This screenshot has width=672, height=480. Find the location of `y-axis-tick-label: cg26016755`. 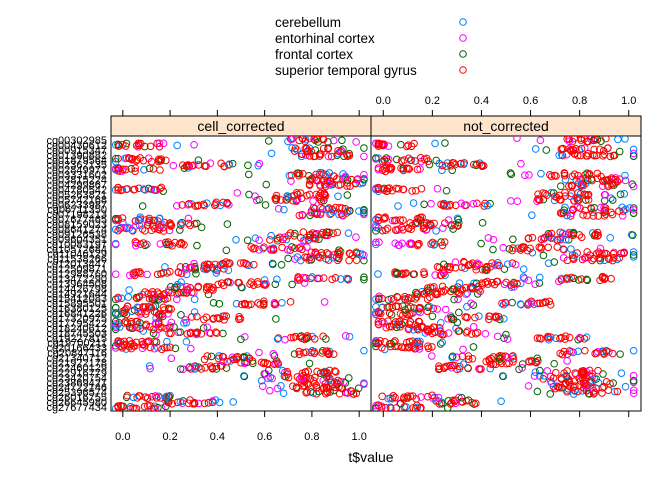

y-axis-tick-label: cg26016755 is located at coordinates (76, 398).